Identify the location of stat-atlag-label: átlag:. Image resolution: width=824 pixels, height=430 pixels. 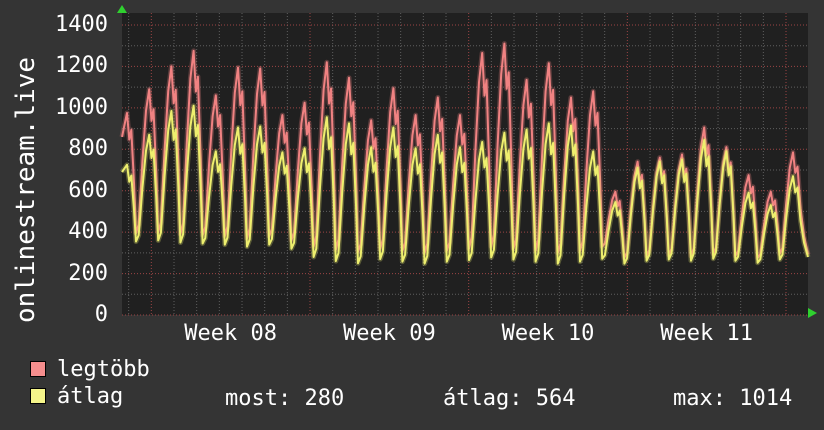
(483, 398).